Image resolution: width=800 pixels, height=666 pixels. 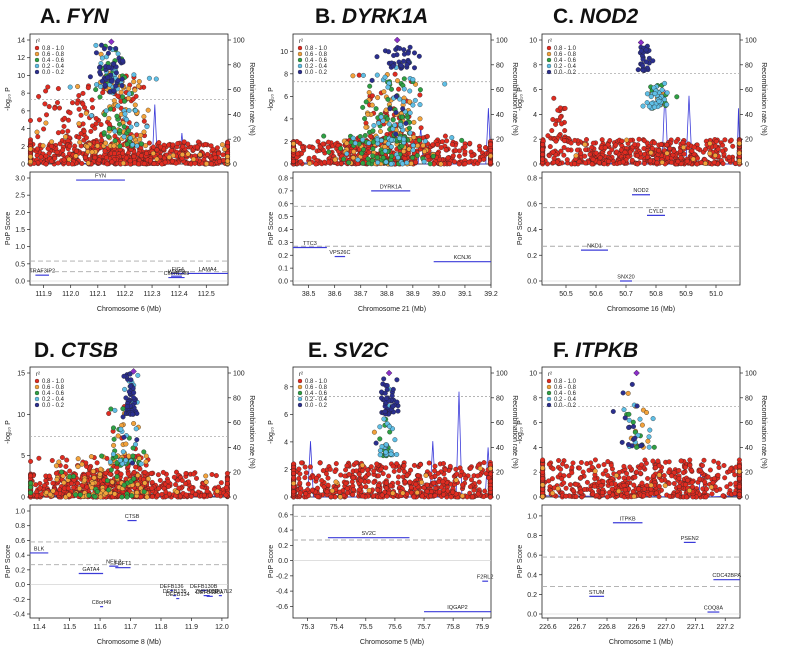 I want to click on y-tick-label: 5, so click(x=23, y=456).